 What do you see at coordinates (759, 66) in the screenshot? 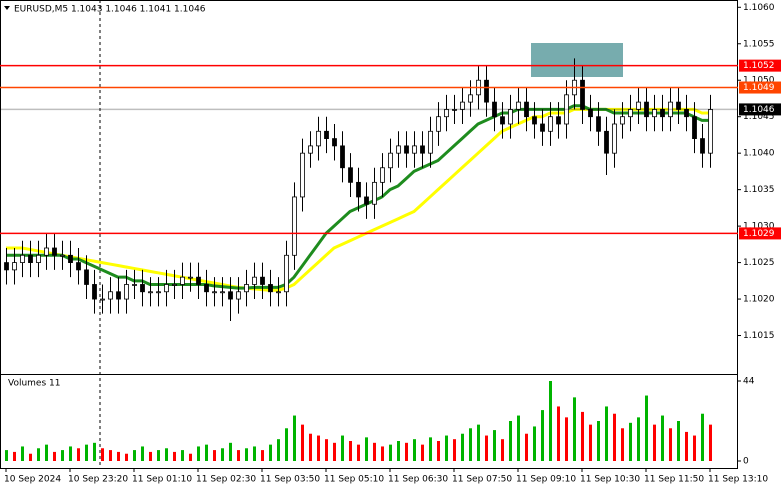
I see `level-label: 1.1052` at bounding box center [759, 66].